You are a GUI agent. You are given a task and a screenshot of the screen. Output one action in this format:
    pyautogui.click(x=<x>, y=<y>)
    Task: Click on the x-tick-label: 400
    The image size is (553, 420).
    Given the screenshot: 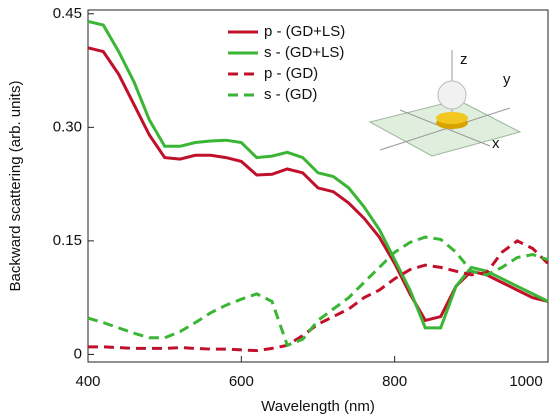 What is the action you would take?
    pyautogui.click(x=87, y=381)
    